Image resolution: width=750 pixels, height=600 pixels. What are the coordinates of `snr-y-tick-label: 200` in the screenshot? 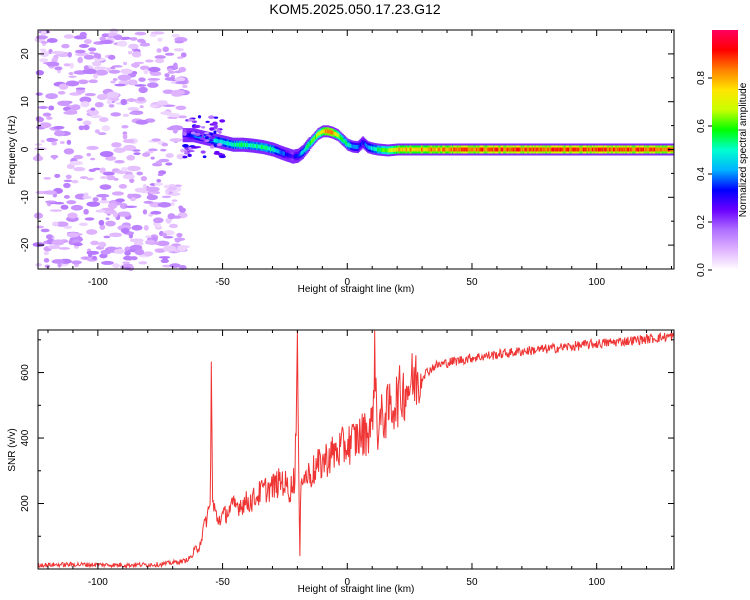 It's located at (25, 503).